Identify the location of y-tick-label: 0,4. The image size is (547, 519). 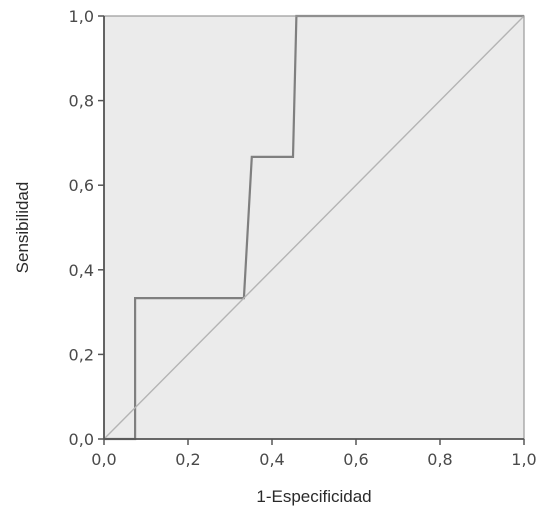
(81, 270).